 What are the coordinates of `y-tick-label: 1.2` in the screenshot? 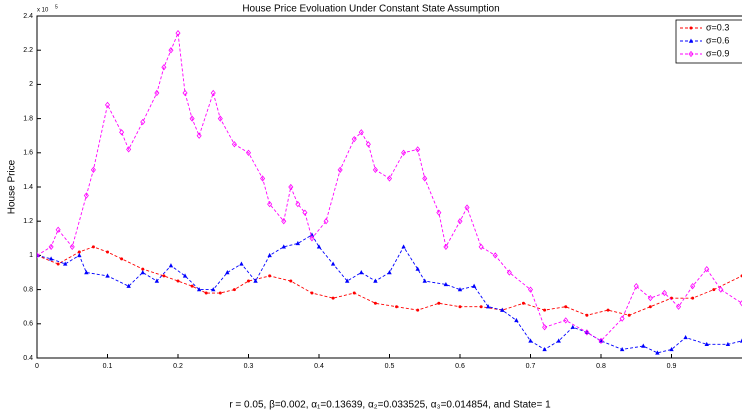 It's located at (28, 221).